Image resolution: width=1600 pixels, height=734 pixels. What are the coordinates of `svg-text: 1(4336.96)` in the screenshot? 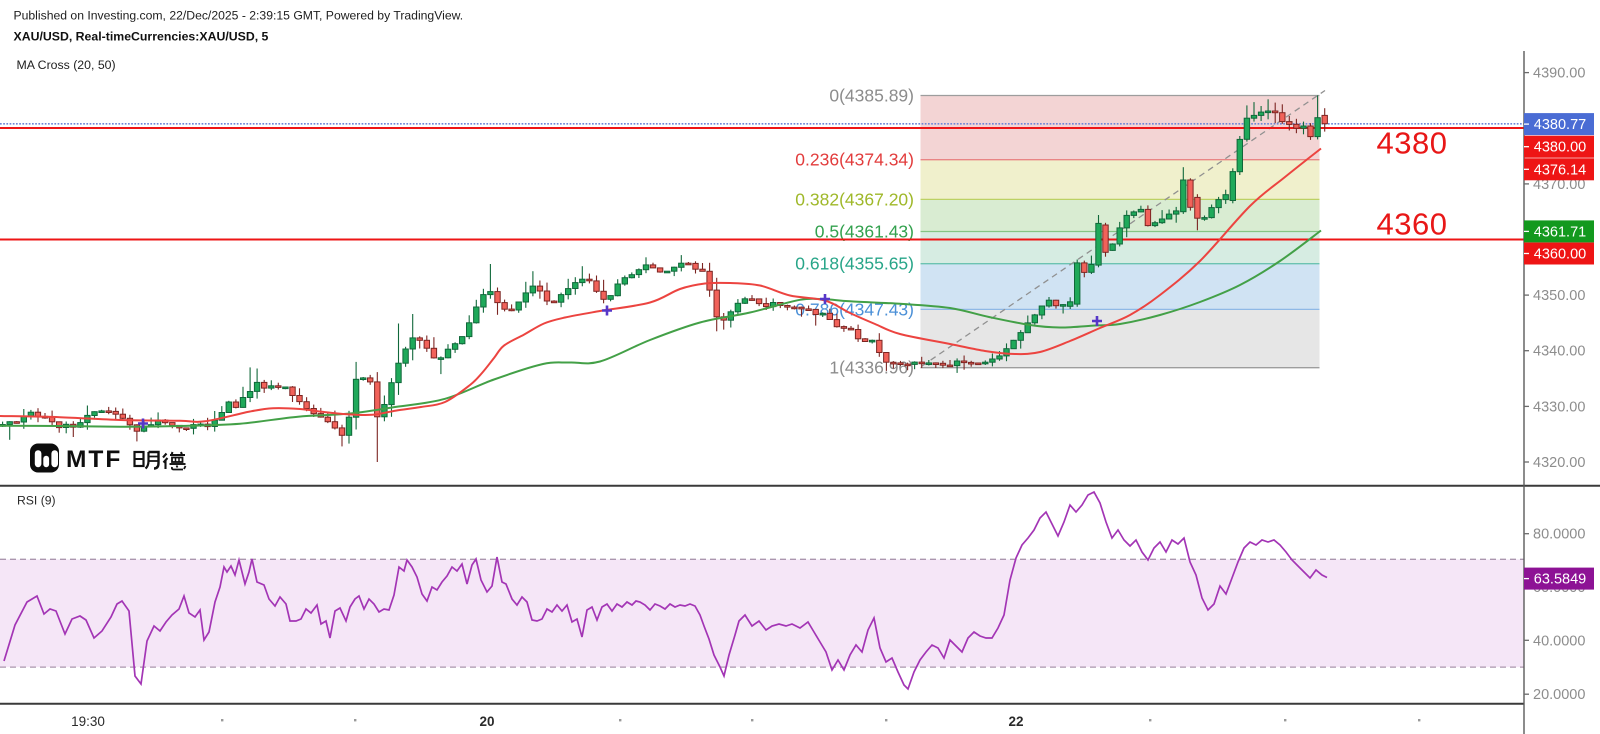 It's located at (871, 368).